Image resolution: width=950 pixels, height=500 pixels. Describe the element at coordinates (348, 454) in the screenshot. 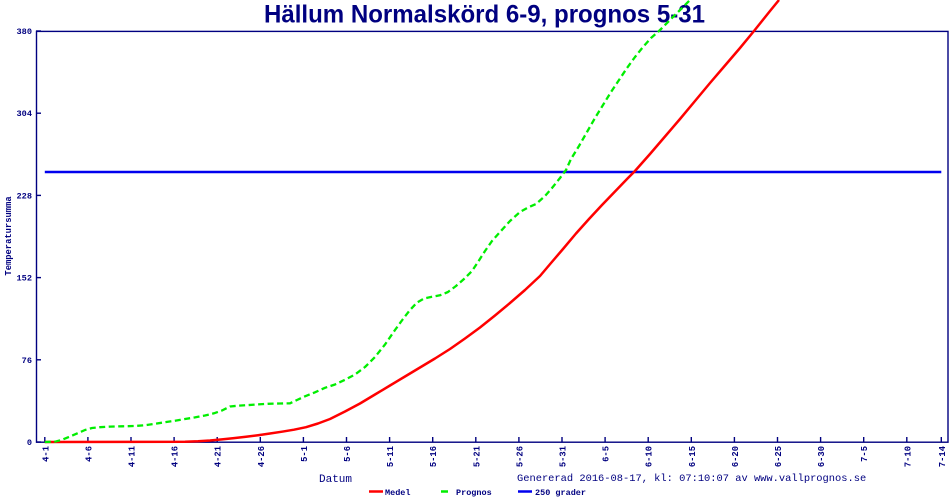

I see `svg-text: 5-6` at that location.